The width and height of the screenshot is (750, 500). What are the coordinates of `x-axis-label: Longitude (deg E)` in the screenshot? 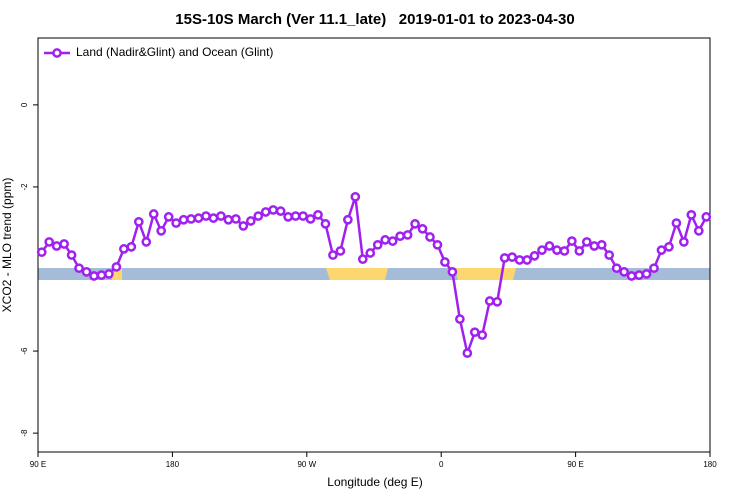 It's located at (374, 482).